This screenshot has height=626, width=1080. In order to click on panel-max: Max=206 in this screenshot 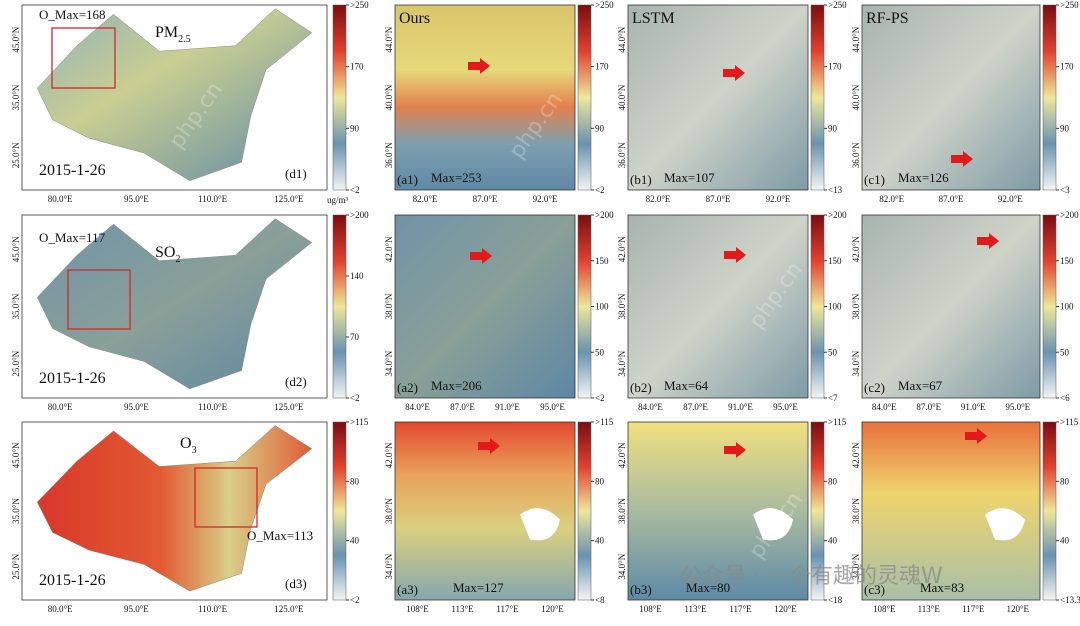, I will do `click(456, 385)`.